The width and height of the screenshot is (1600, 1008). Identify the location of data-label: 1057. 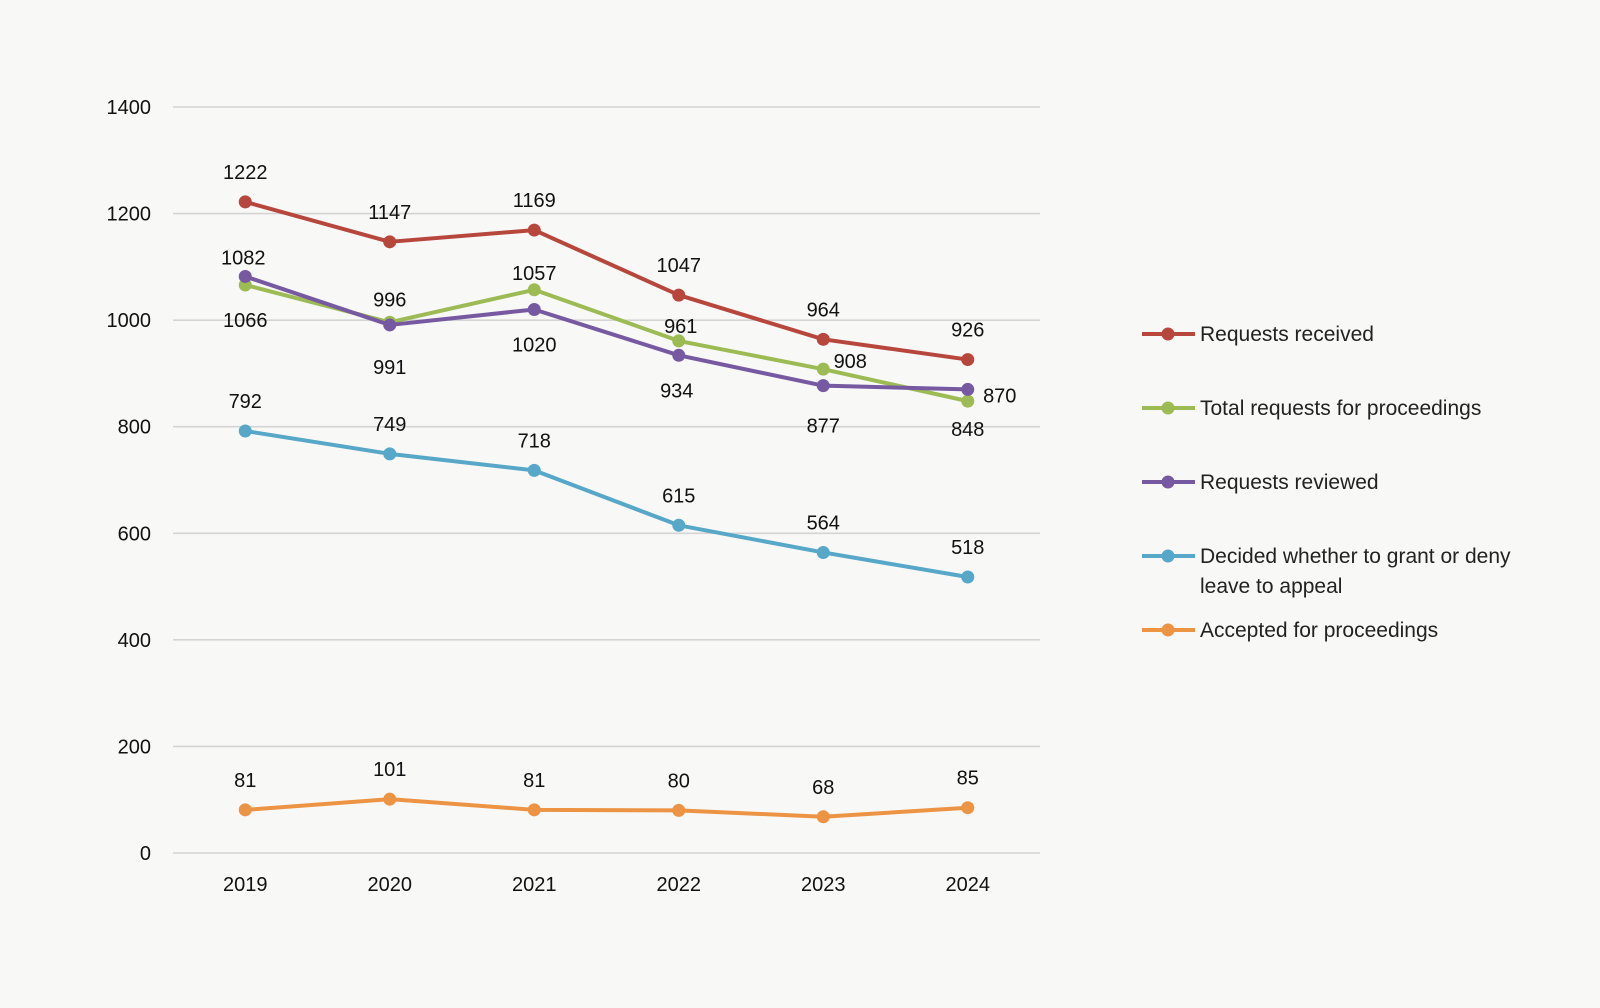
(534, 274).